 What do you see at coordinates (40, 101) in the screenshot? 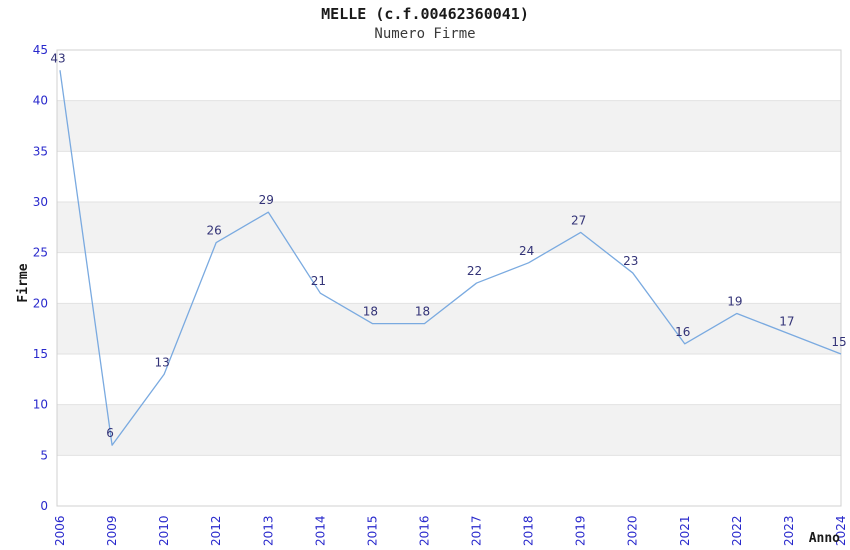
I see `y-tick-label: 40` at bounding box center [40, 101].